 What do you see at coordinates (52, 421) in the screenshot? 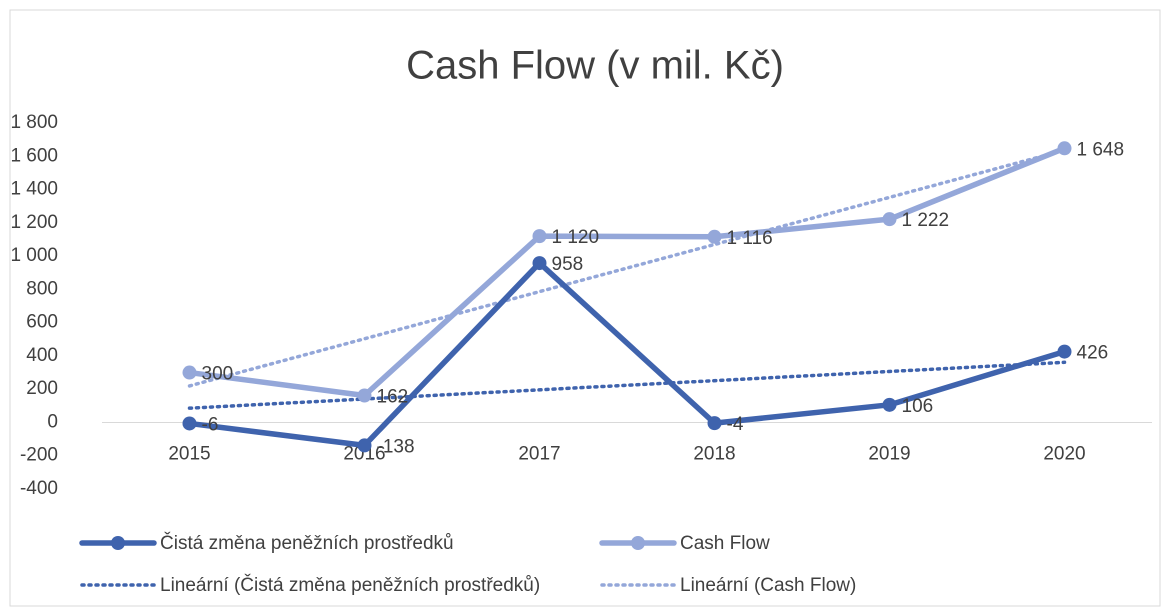
I see `y-tick-label: 0` at bounding box center [52, 421].